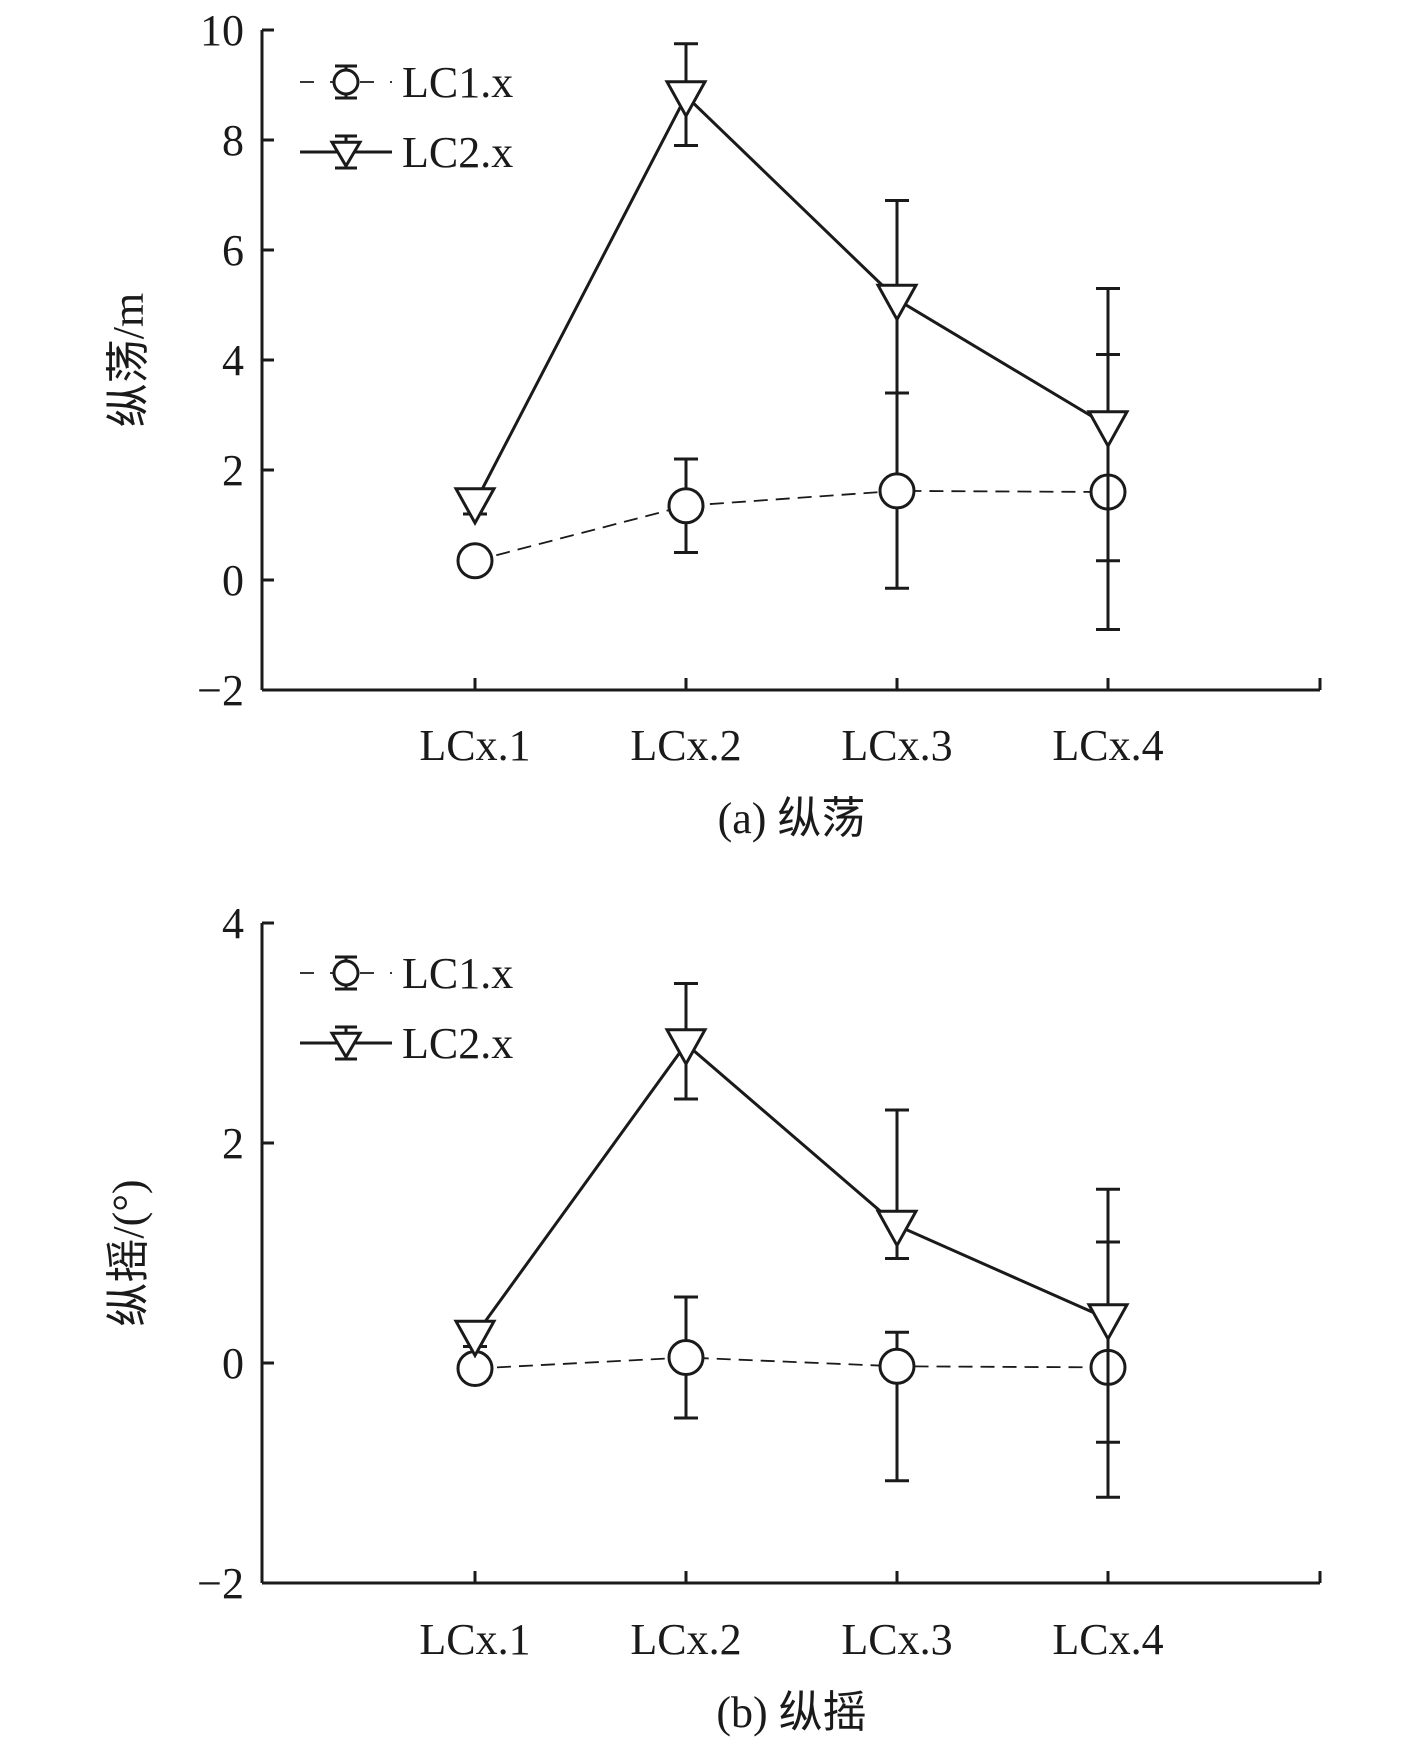 This screenshot has height=1750, width=1417. I want to click on y-tick-label: 10, so click(222, 30).